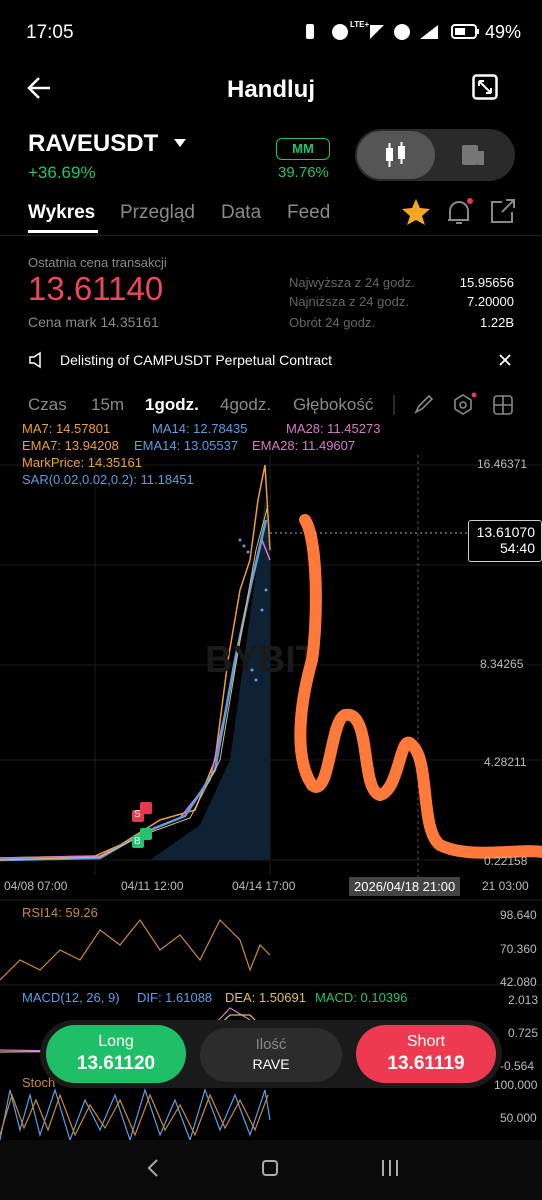  What do you see at coordinates (246, 404) in the screenshot?
I see `interval: 4godz.` at bounding box center [246, 404].